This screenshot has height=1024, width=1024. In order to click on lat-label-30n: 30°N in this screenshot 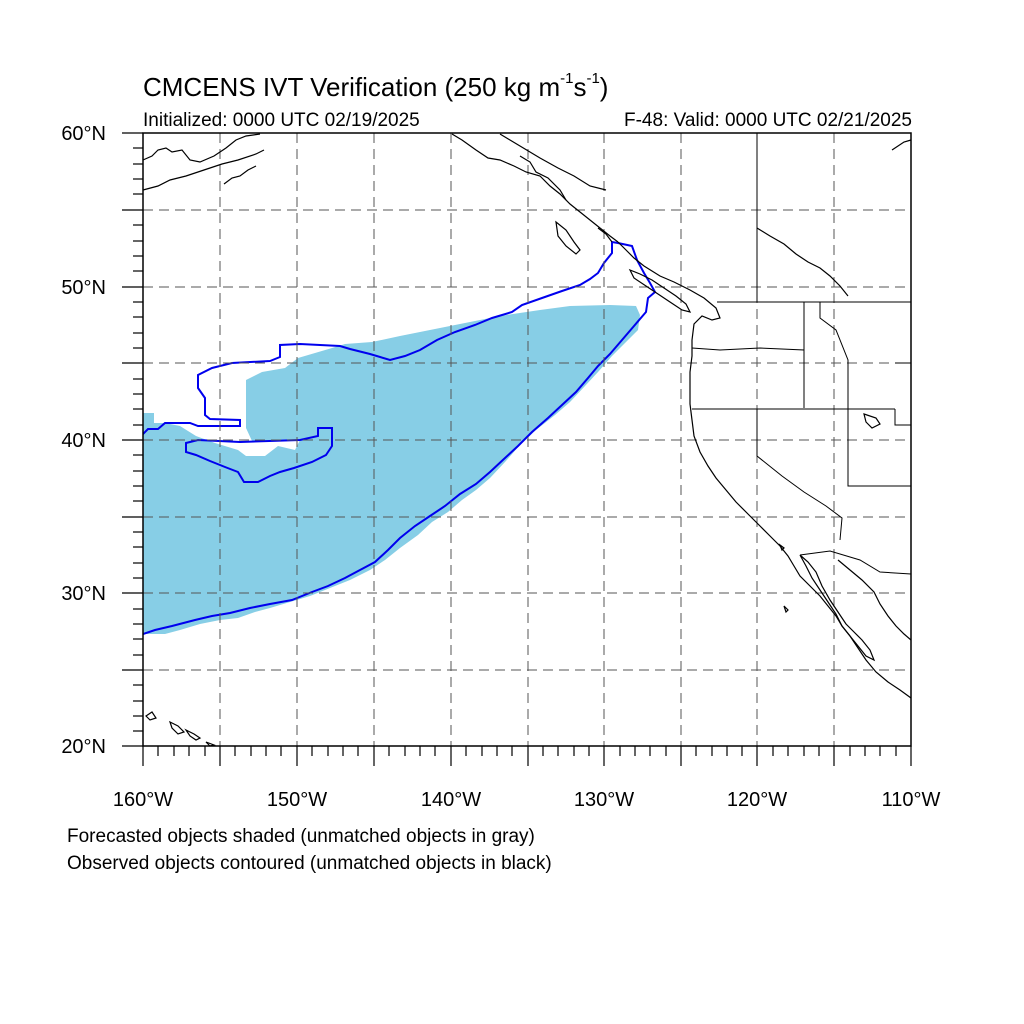, I will do `click(83, 594)`.